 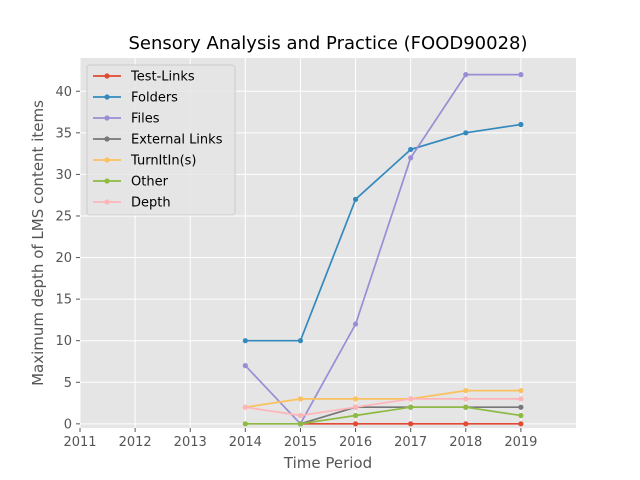 I want to click on legend-item: Other, so click(x=131, y=182).